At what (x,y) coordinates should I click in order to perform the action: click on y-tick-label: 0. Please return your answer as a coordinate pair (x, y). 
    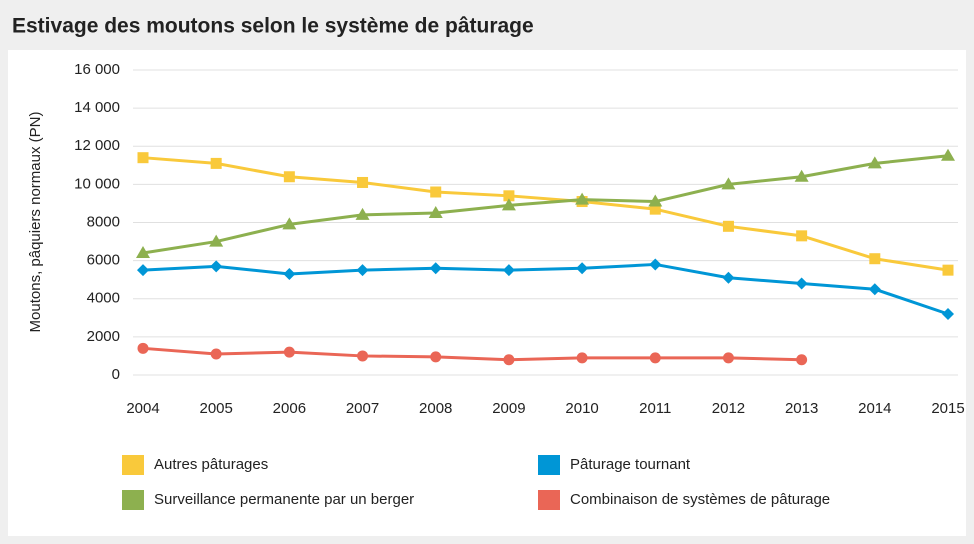
    Looking at the image, I should click on (116, 374).